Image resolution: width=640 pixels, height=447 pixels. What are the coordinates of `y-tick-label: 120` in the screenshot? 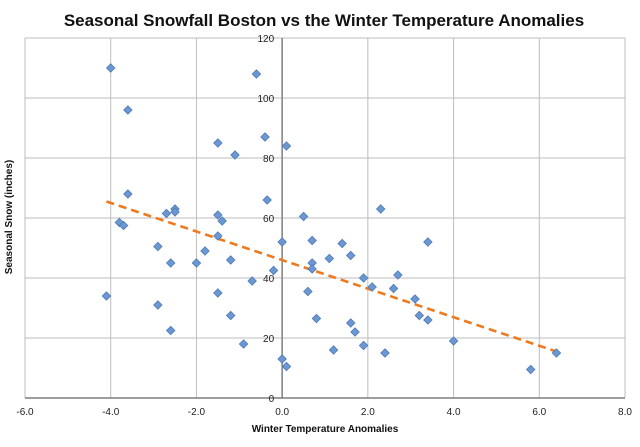 It's located at (265, 39).